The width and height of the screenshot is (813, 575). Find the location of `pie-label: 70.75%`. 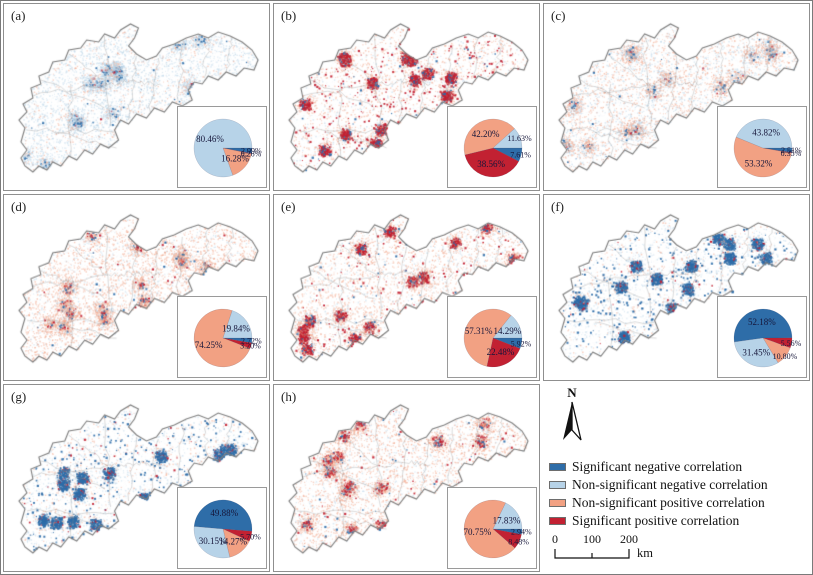

pie-label: 70.75% is located at coordinates (478, 532).